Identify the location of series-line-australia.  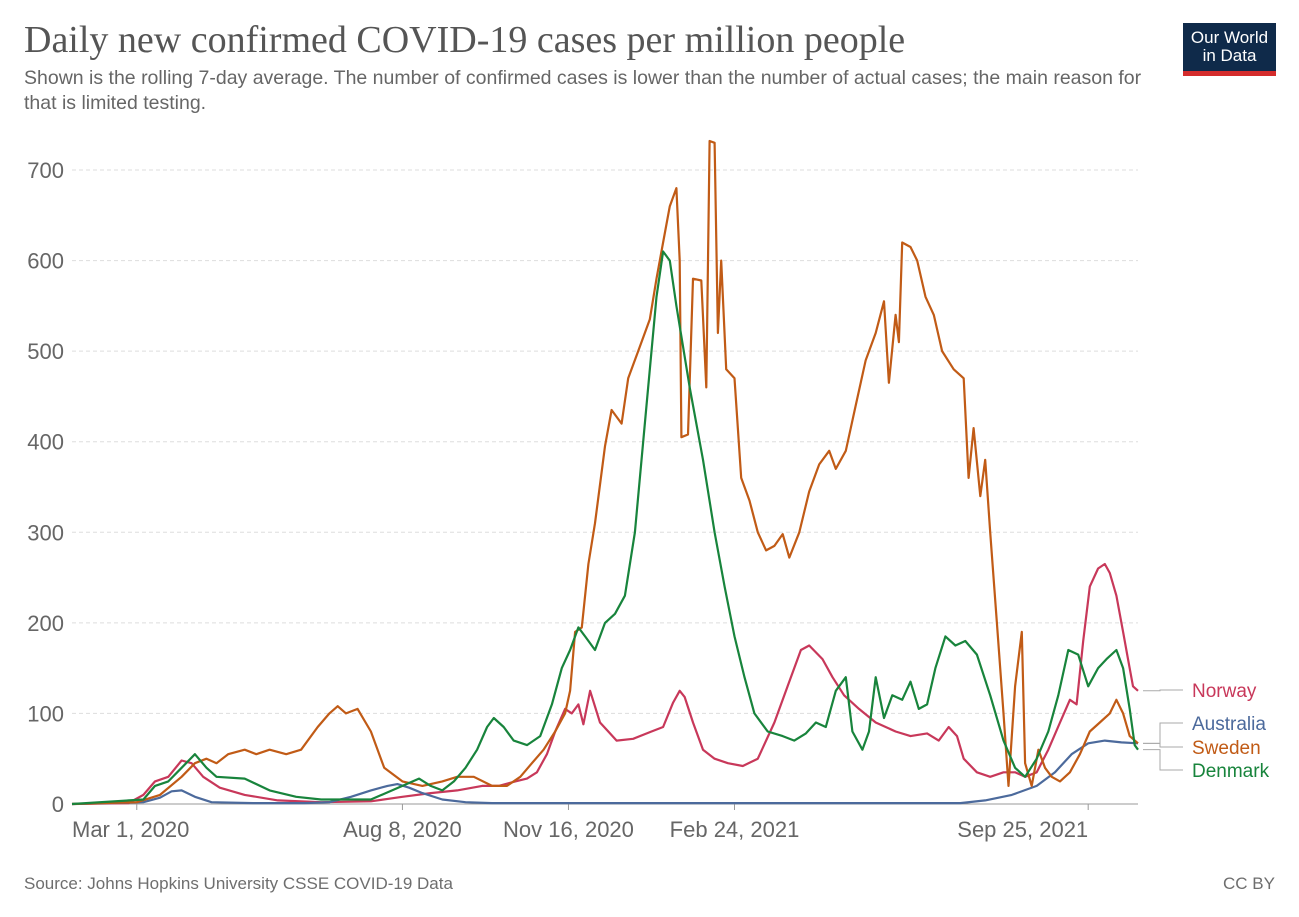
(605, 772).